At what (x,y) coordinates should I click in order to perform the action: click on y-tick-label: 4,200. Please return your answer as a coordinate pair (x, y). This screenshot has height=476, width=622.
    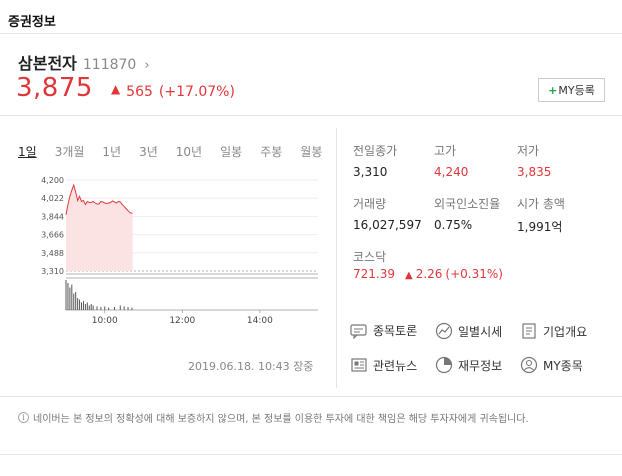
    Looking at the image, I should click on (52, 180).